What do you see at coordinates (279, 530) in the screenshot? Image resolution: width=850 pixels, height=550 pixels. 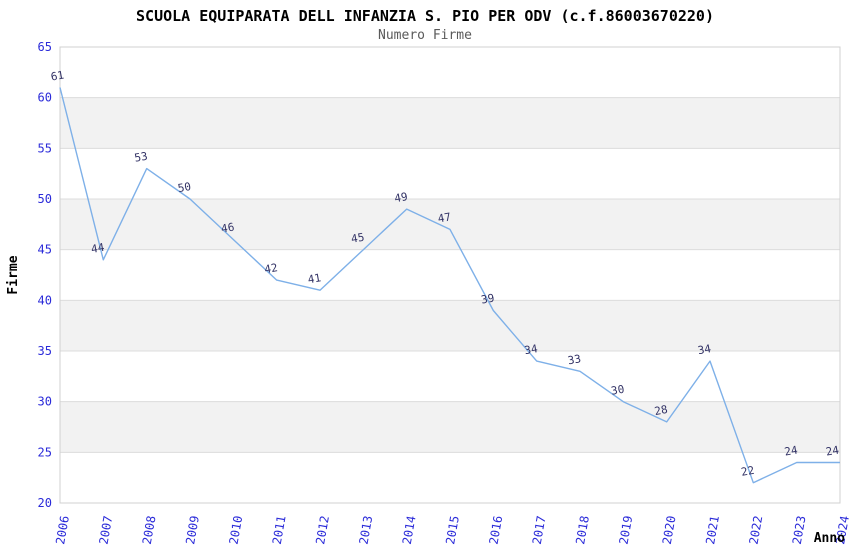 I see `x-tick-label: 2011` at bounding box center [279, 530].